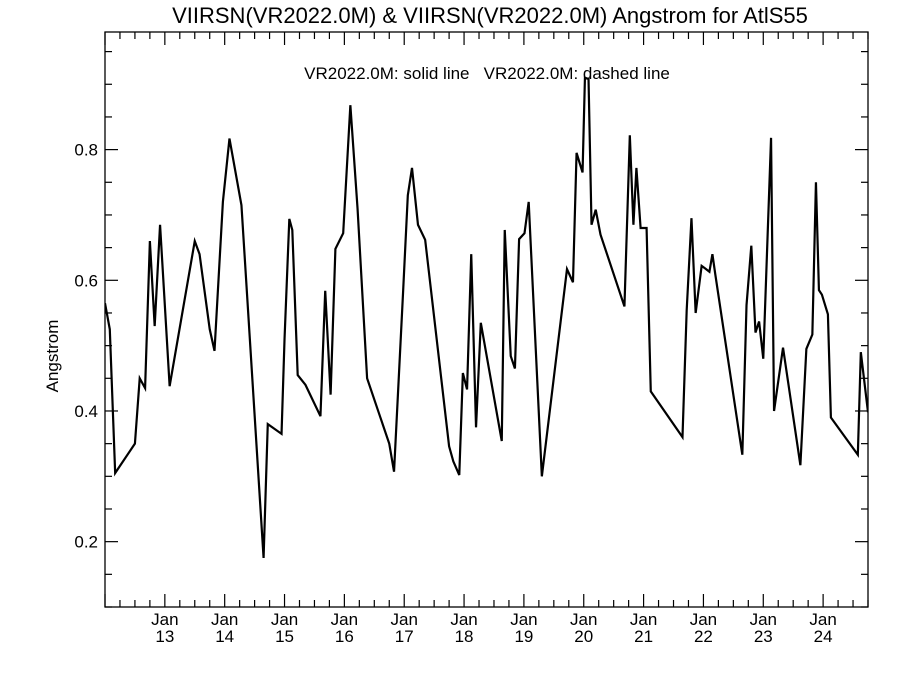 This screenshot has height=675, width=900. What do you see at coordinates (523, 636) in the screenshot?
I see `x-tick-label-day: 19` at bounding box center [523, 636].